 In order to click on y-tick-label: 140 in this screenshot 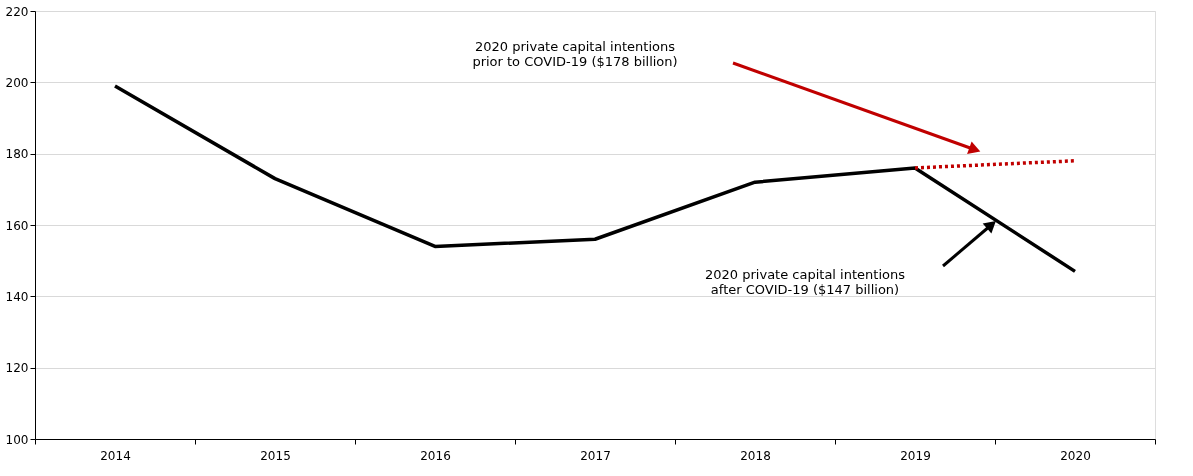, I will do `click(17, 296)`.